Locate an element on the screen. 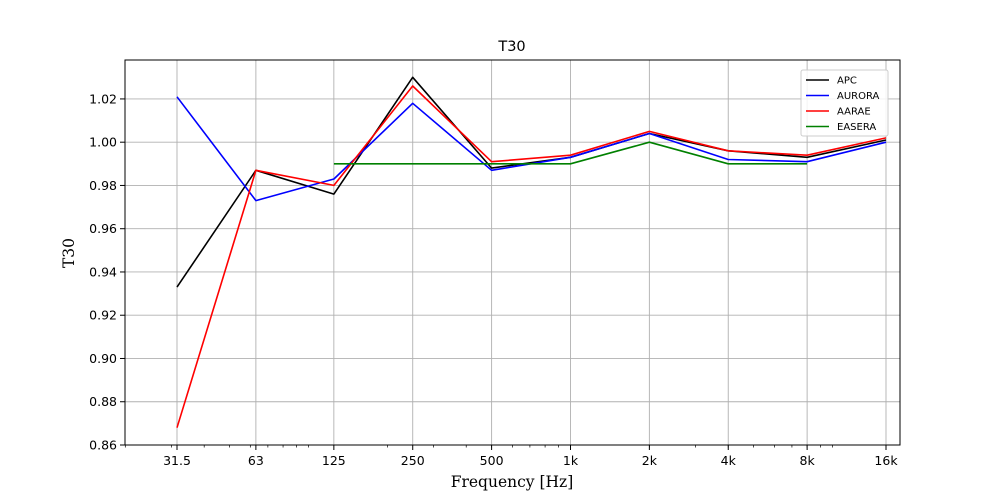 This screenshot has height=500, width=1000. x-tick-label: 63 is located at coordinates (256, 460).